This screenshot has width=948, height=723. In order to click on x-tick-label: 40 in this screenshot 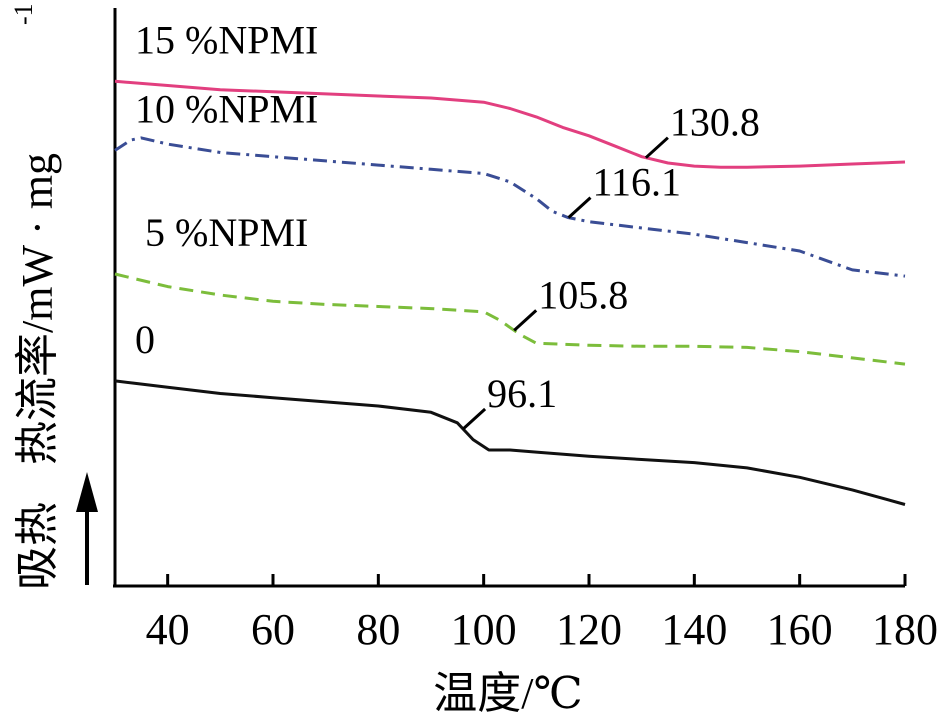, I will do `click(168, 629)`.